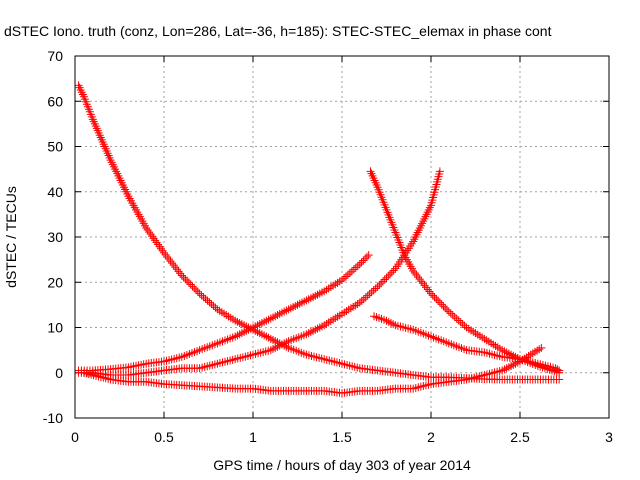 This screenshot has width=640, height=480. I want to click on y-tick-label: 70, so click(55, 56).